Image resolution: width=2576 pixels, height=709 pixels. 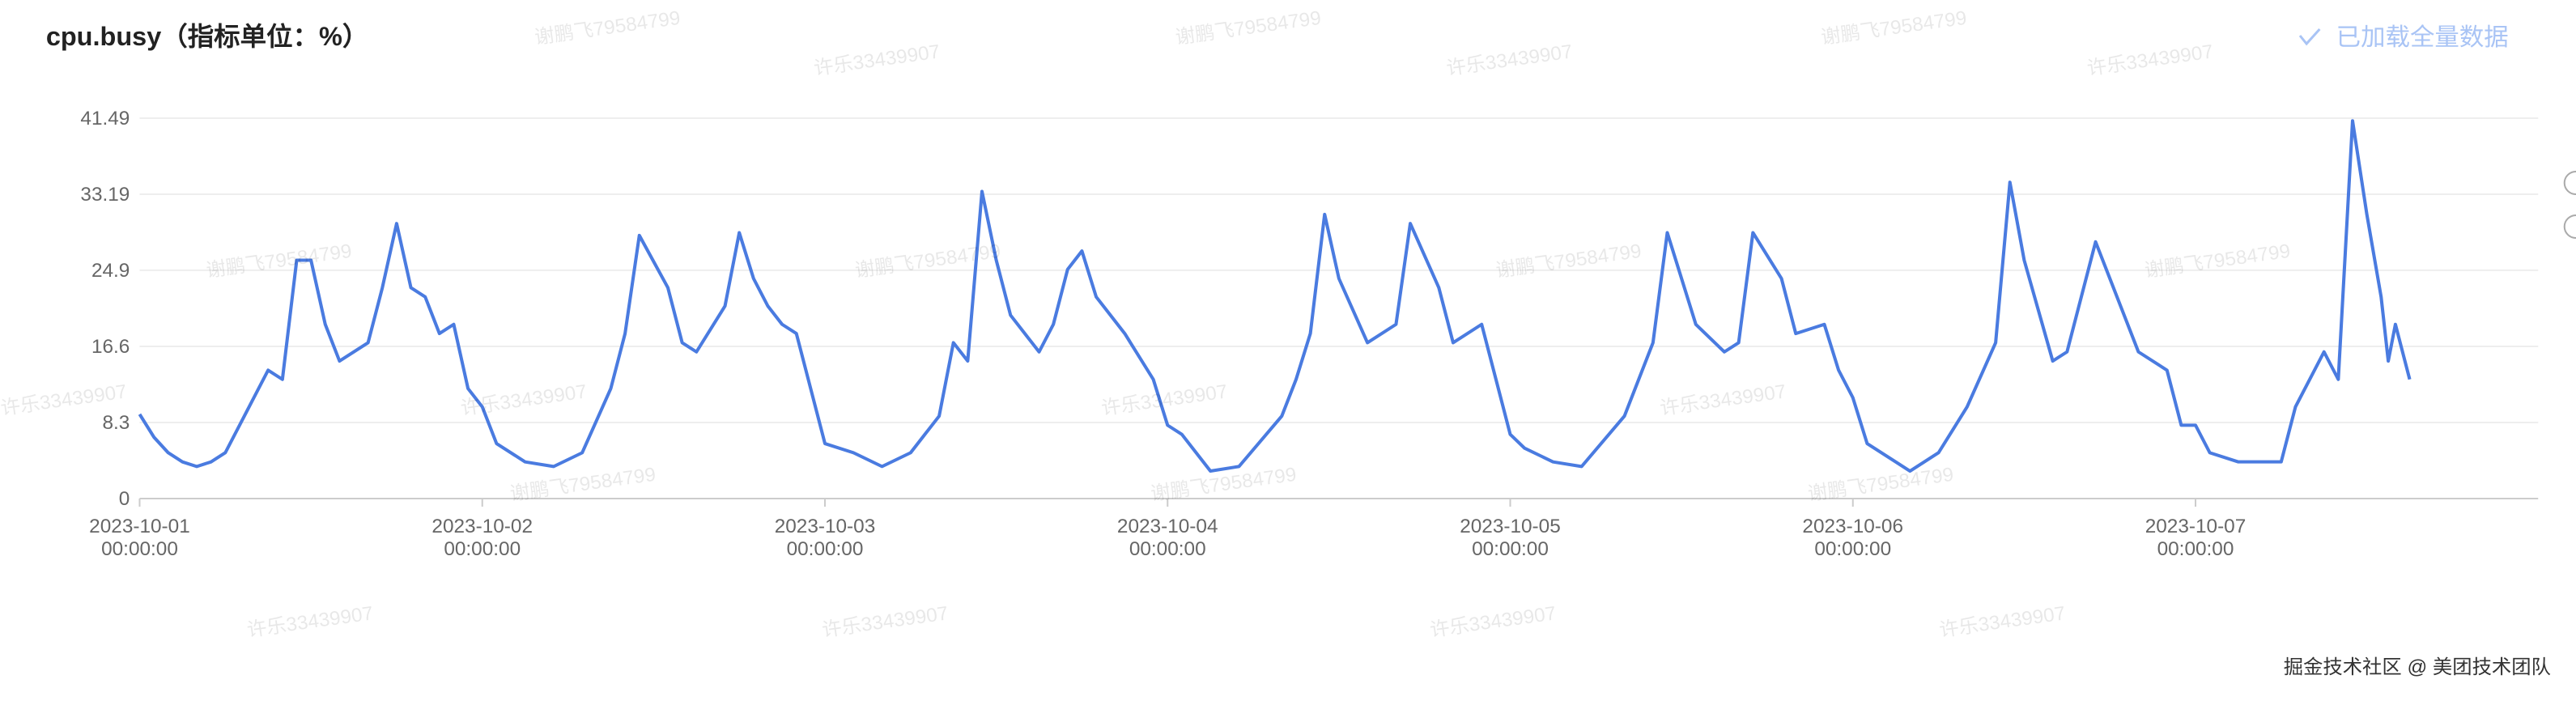 I want to click on x-tick-label: 2023-10-04 00:00:00, so click(x=1167, y=537).